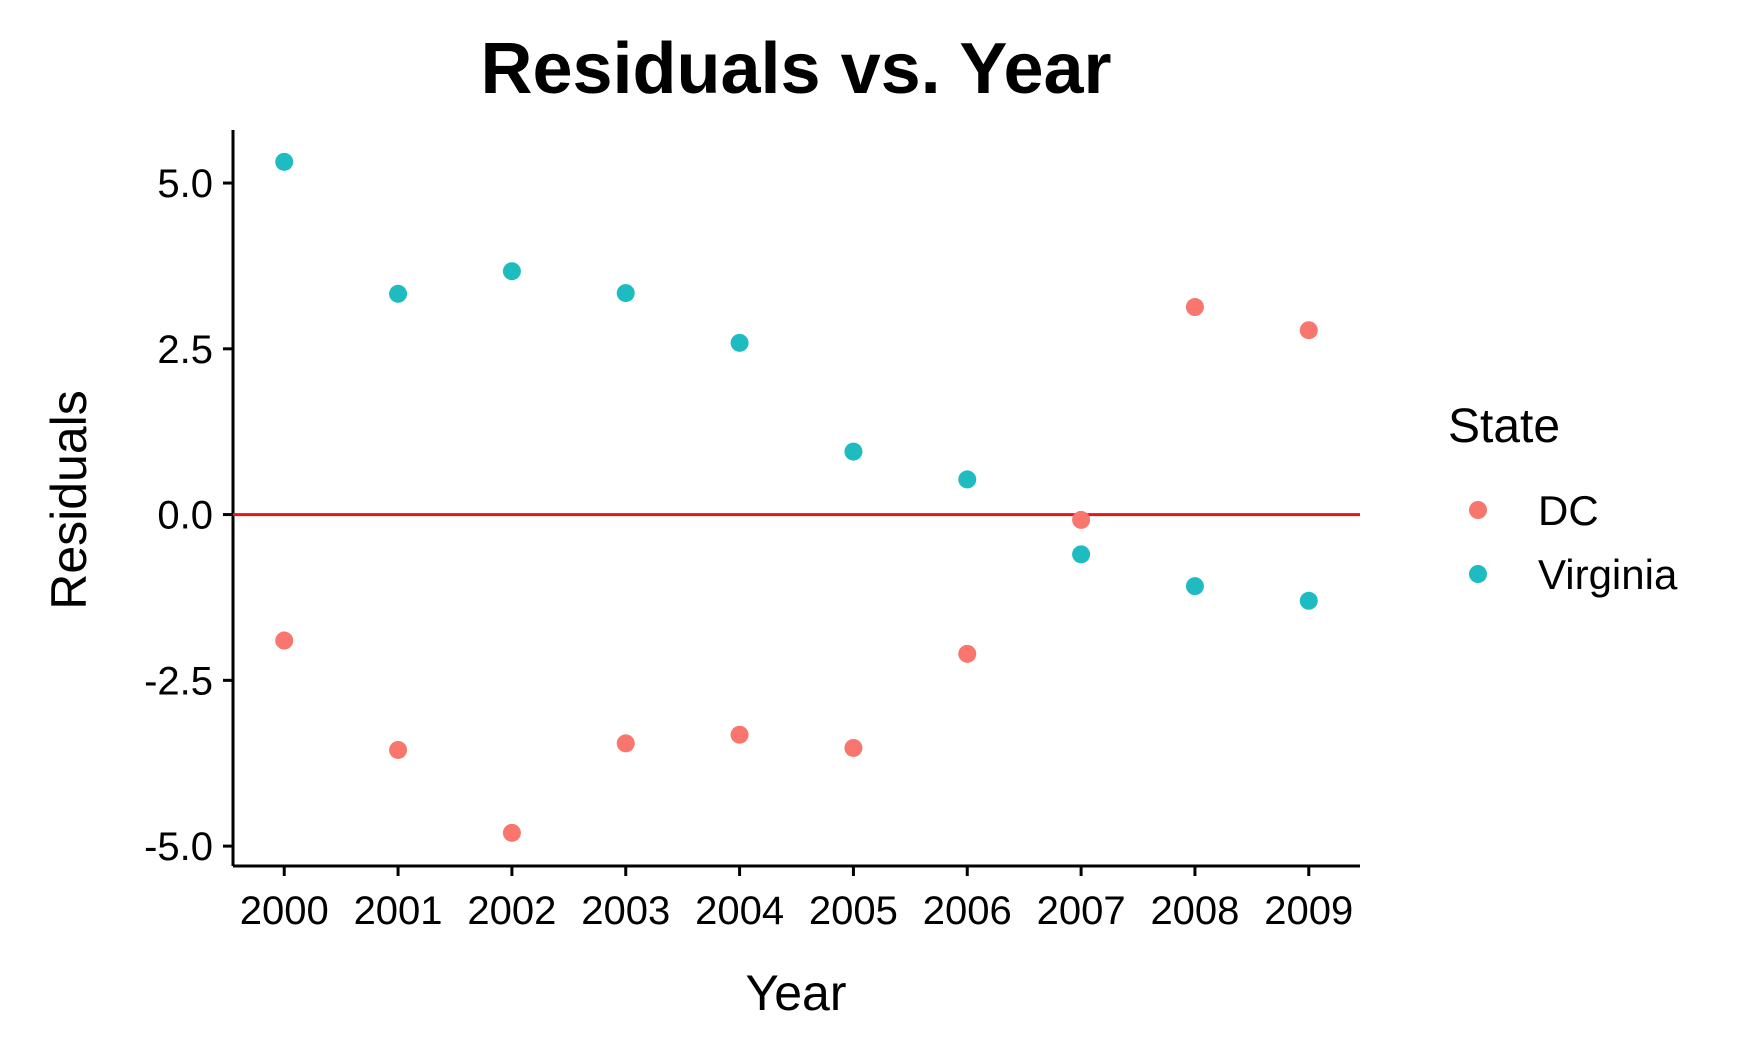 Image resolution: width=1749 pixels, height=1050 pixels. What do you see at coordinates (1308, 911) in the screenshot?
I see `x-tick-label: 2009` at bounding box center [1308, 911].